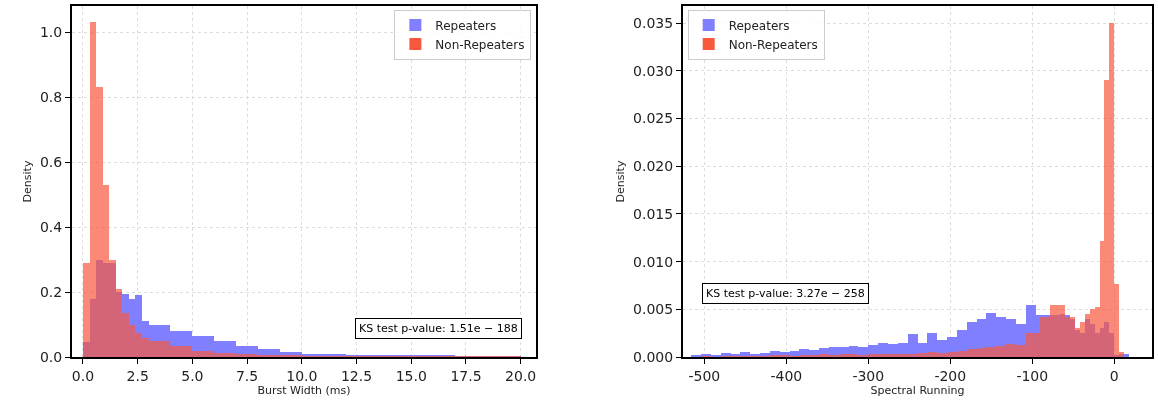  I want to click on x-axis-title: Burst Width (ms), so click(304, 391).